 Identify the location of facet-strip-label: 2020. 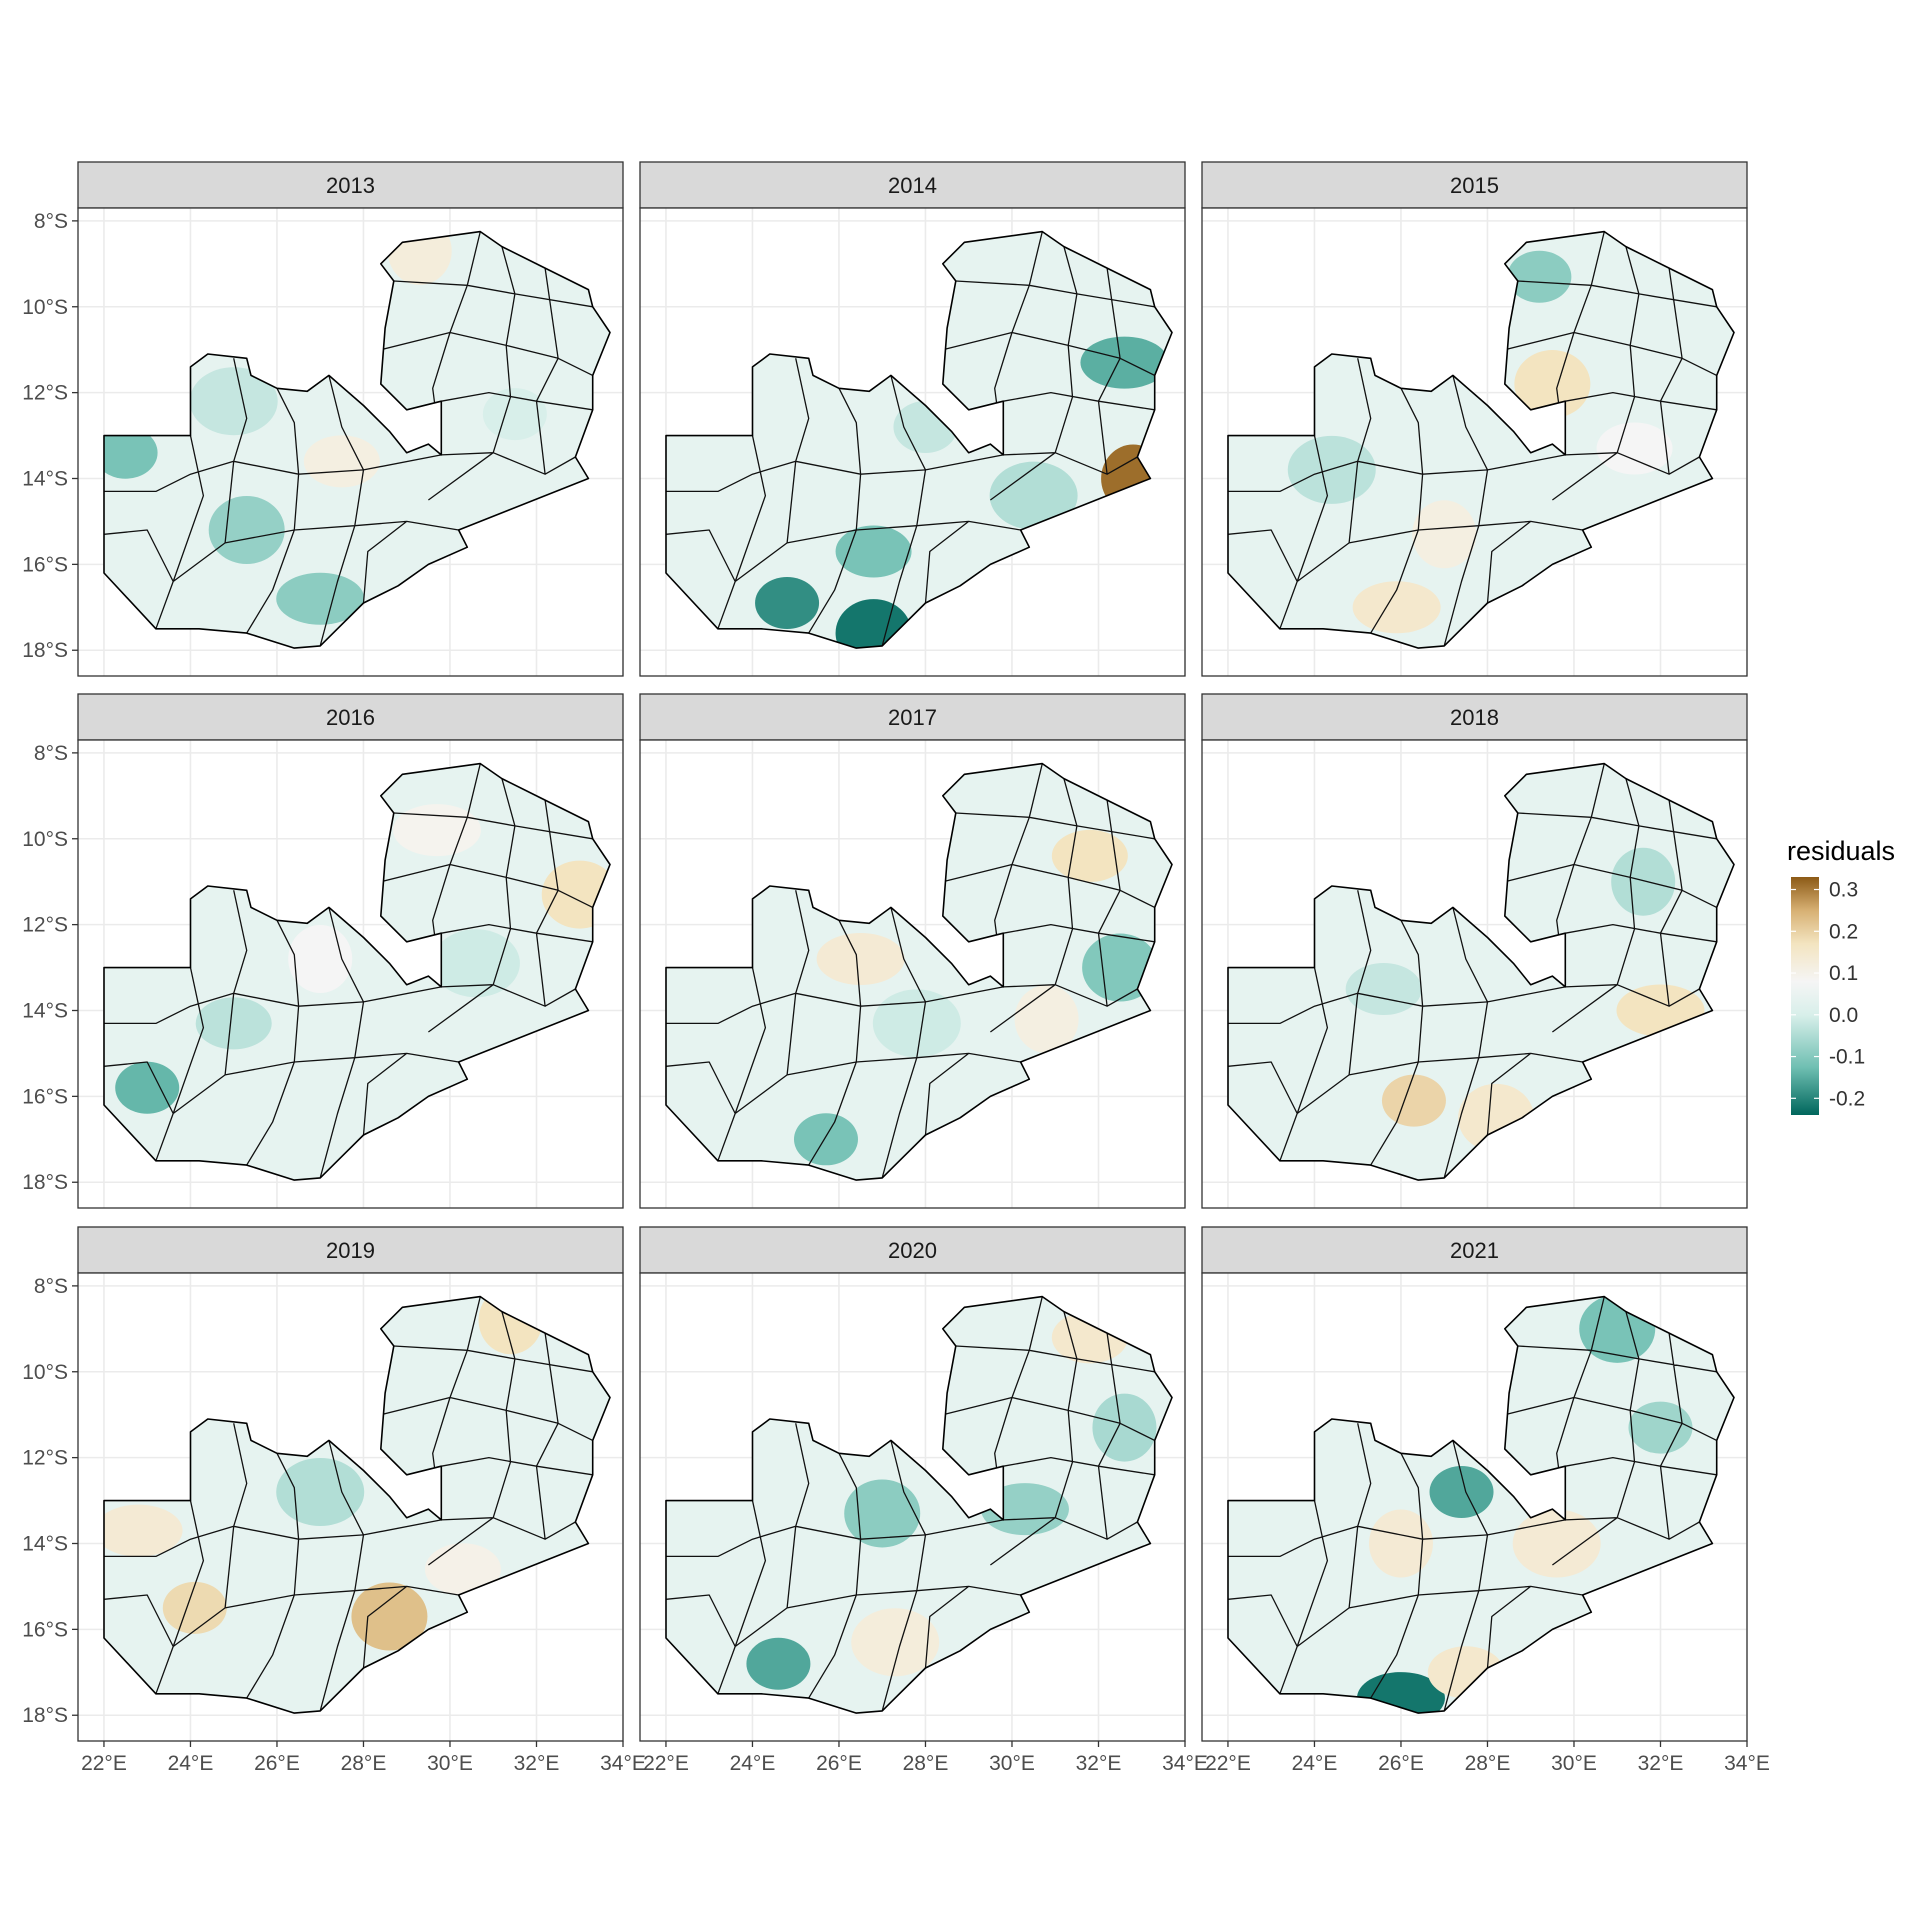
(912, 1250).